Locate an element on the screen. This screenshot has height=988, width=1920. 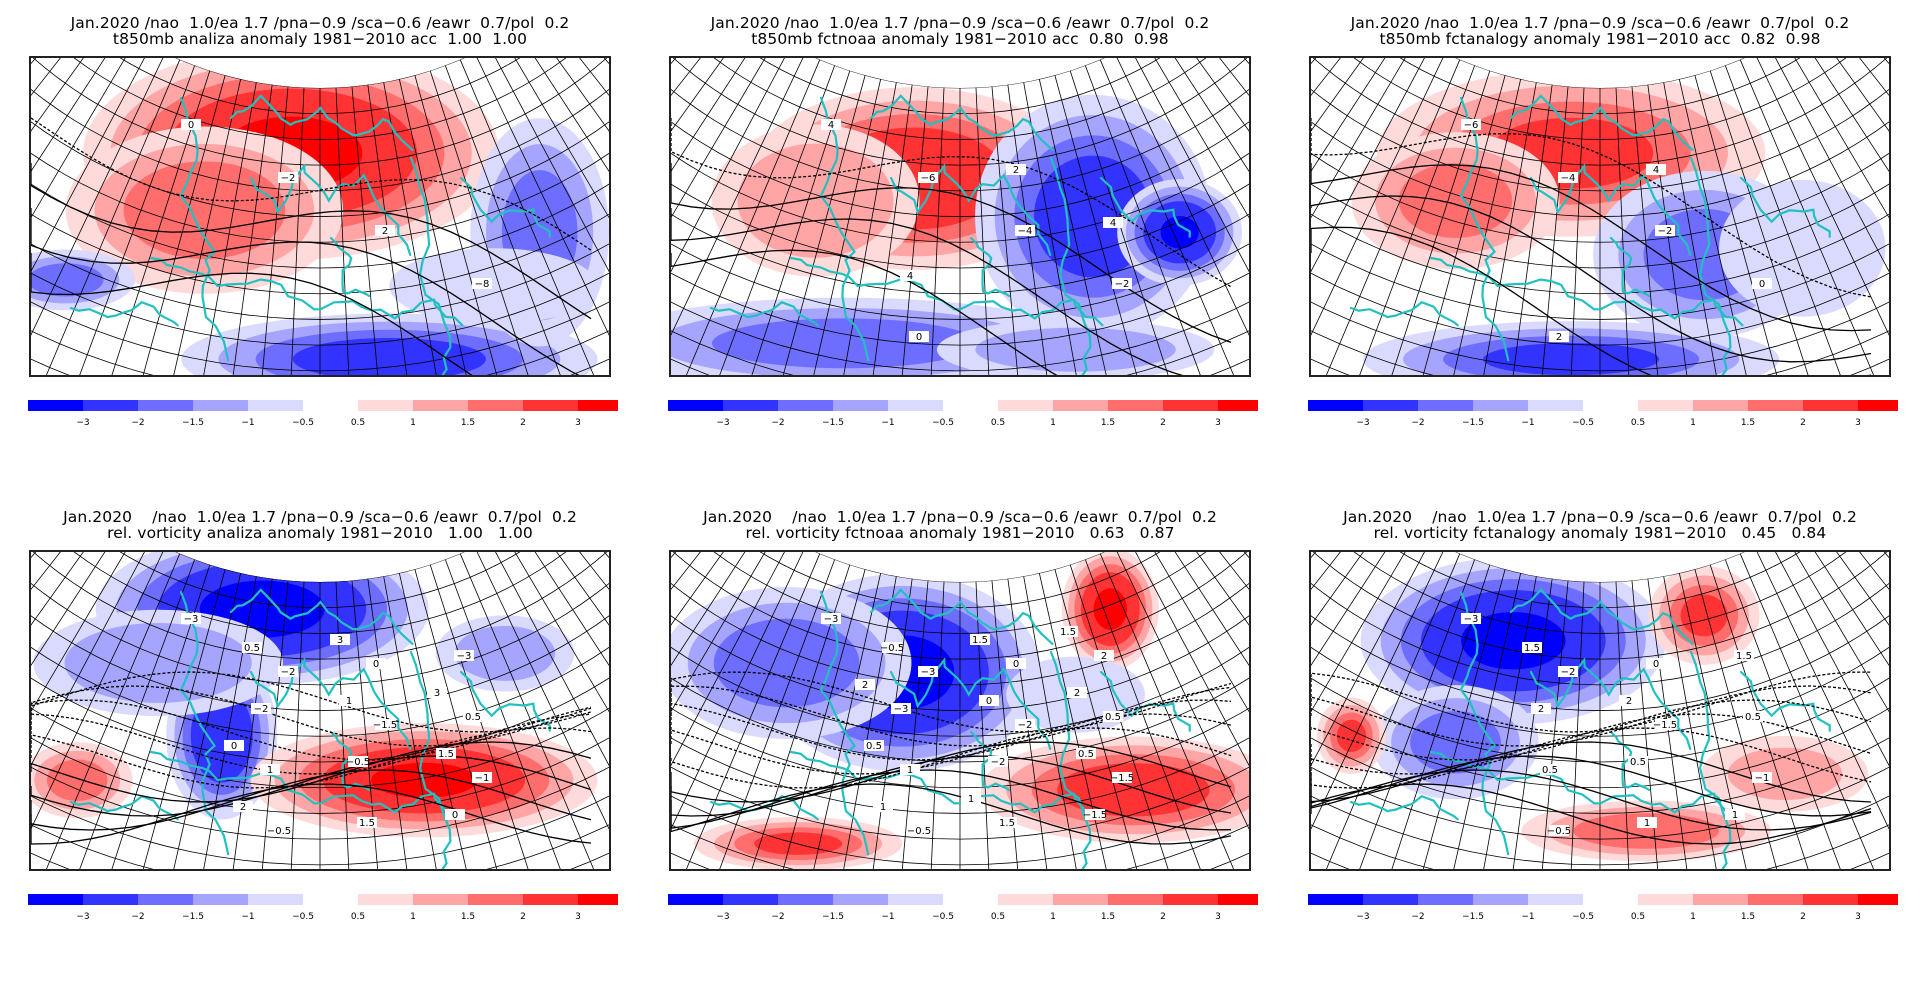
contour-label: −0.5 is located at coordinates (892, 648).